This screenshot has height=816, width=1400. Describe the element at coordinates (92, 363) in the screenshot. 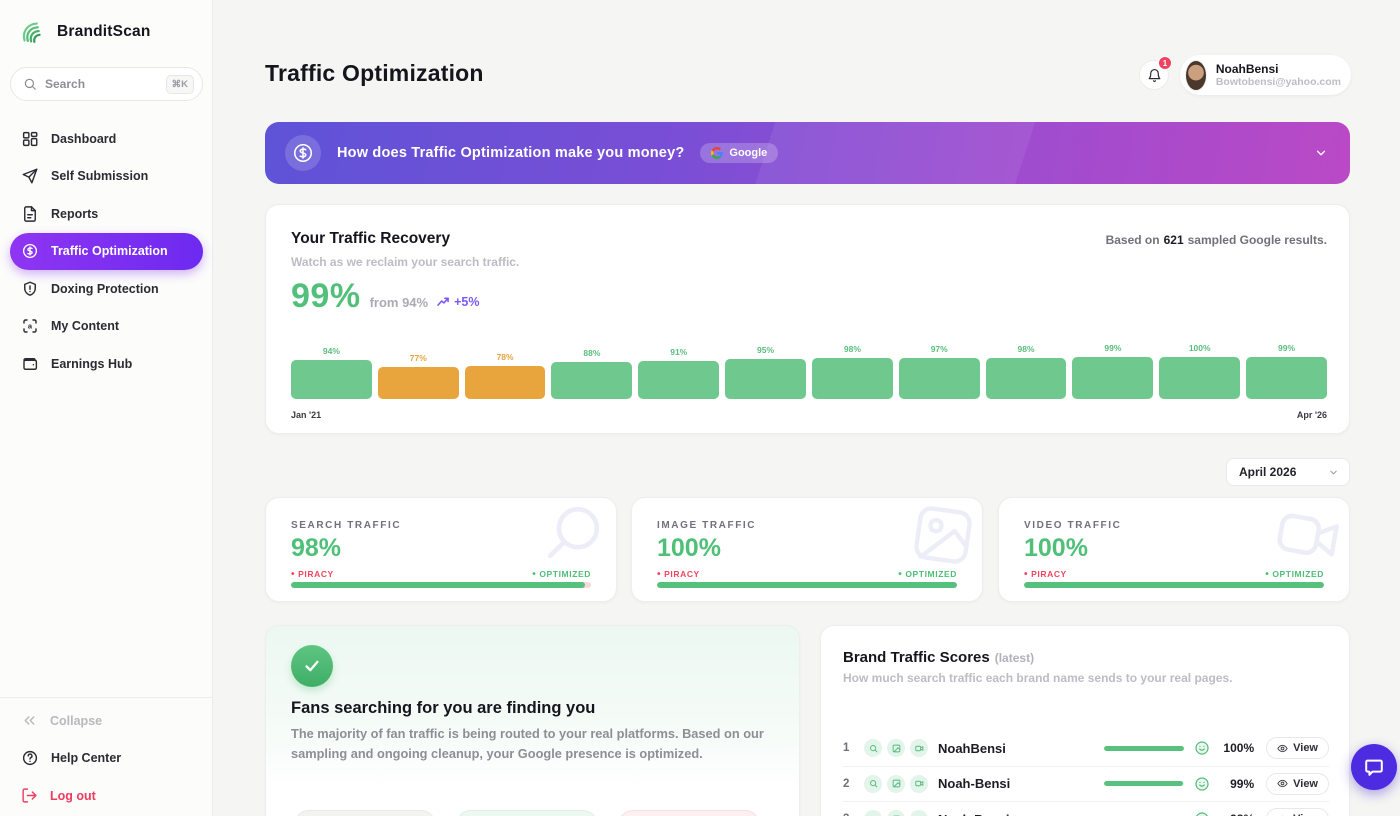

I see `sidebar-item-label: Earnings Hub` at that location.